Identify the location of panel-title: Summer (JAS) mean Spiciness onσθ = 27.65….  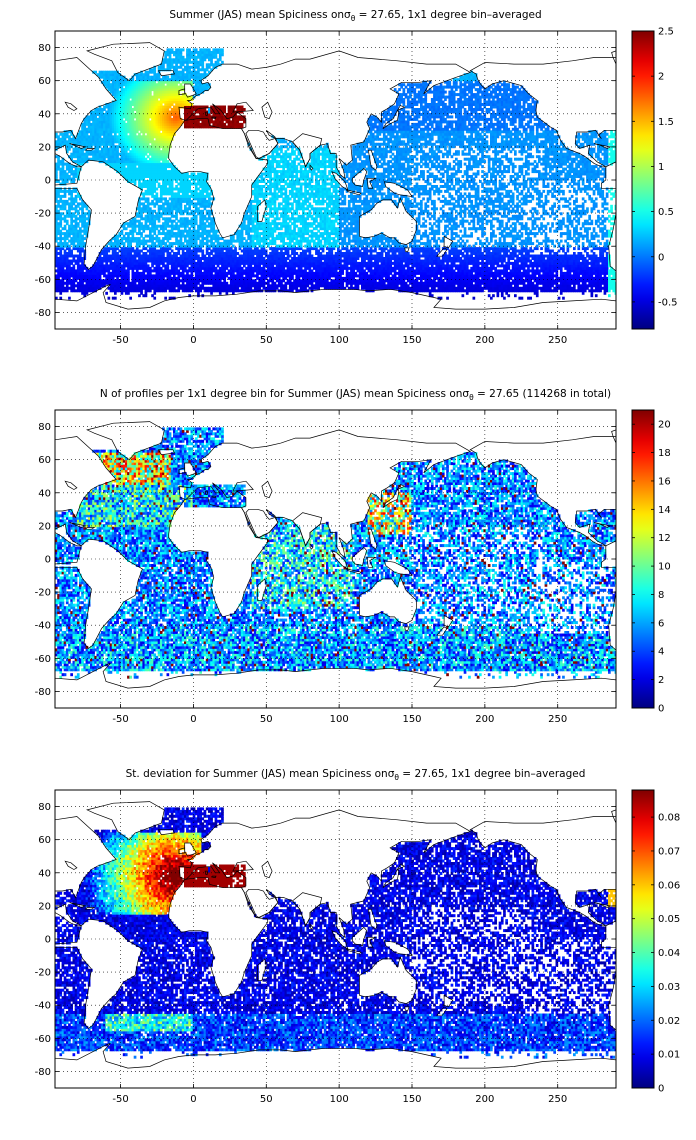
(355, 16).